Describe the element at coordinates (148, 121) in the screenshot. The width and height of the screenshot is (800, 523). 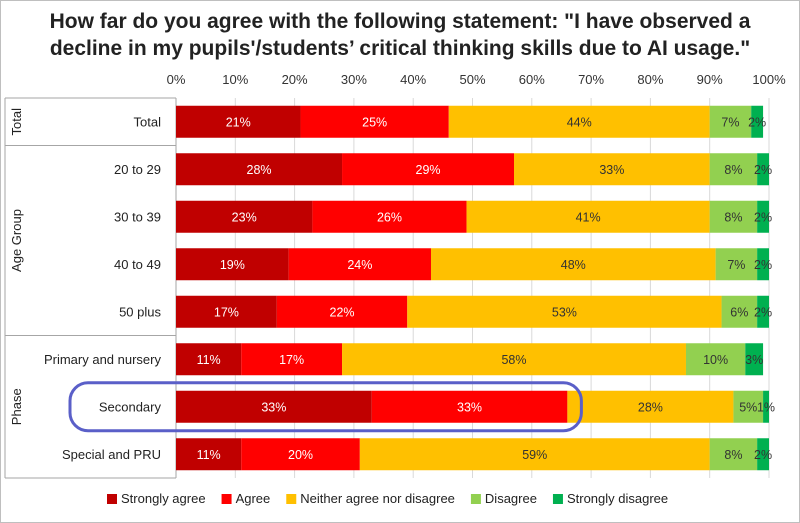
I see `category-label: Total` at that location.